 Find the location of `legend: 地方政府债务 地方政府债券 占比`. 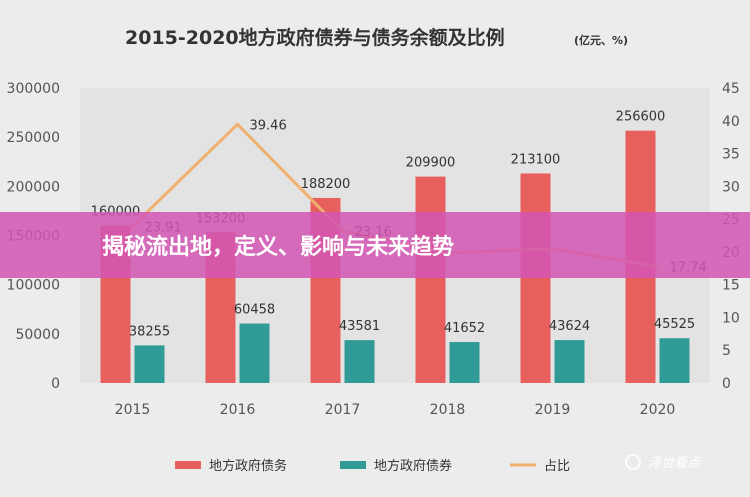

legend: 地方政府债务 地方政府债券 占比 is located at coordinates (372, 466).